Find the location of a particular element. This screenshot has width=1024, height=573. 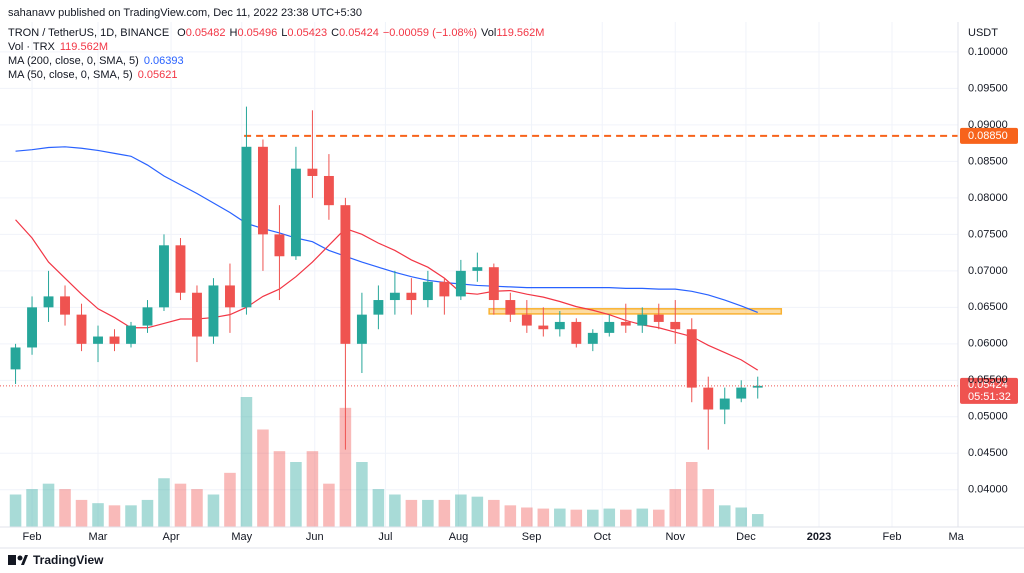

y-tick-label: 0.04000 is located at coordinates (988, 490).